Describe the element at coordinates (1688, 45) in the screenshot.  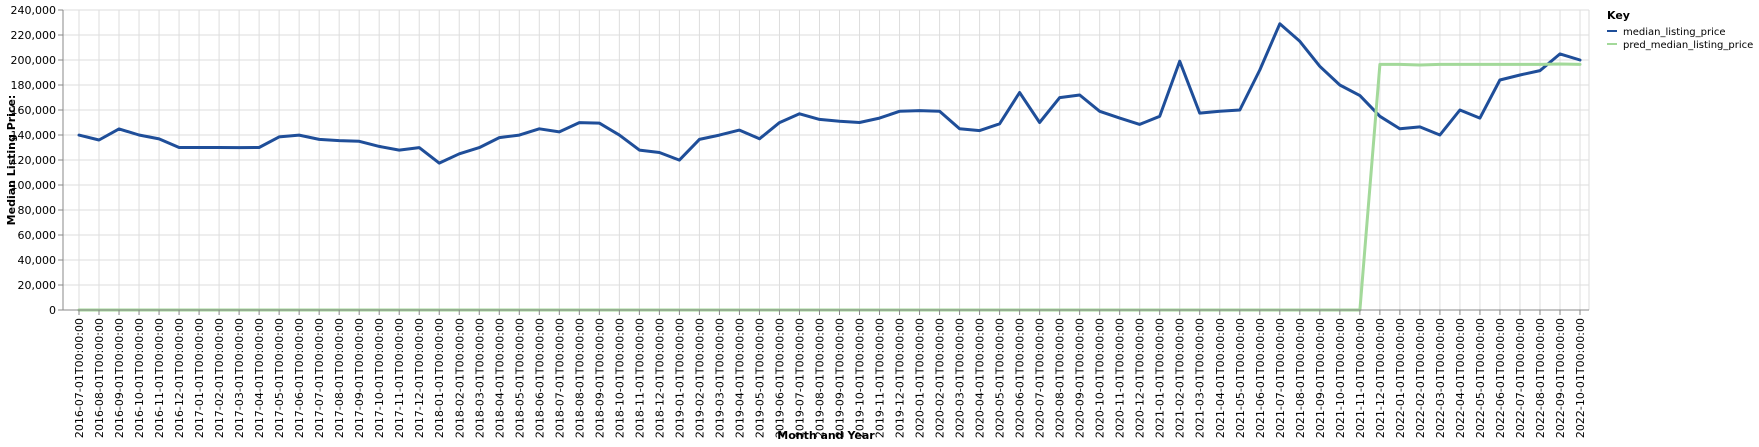
I see `legend-label-pred_median_listing_price: pred_median_listing_price` at that location.